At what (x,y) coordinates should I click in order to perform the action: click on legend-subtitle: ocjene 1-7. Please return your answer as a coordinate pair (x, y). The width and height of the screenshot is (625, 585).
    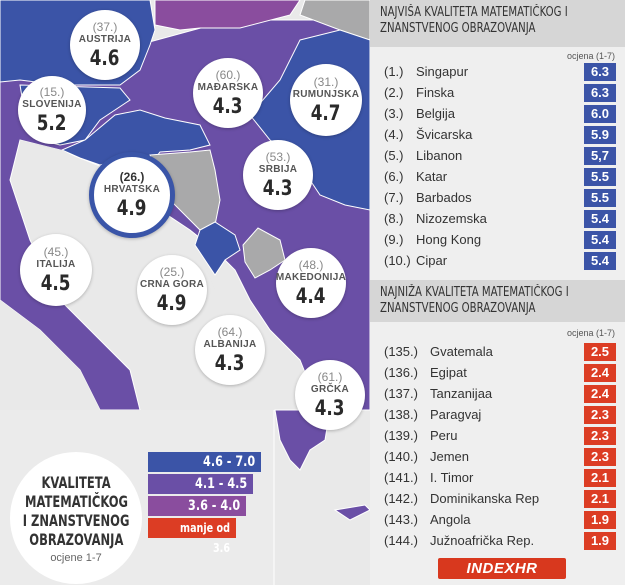
    Looking at the image, I should click on (76, 557).